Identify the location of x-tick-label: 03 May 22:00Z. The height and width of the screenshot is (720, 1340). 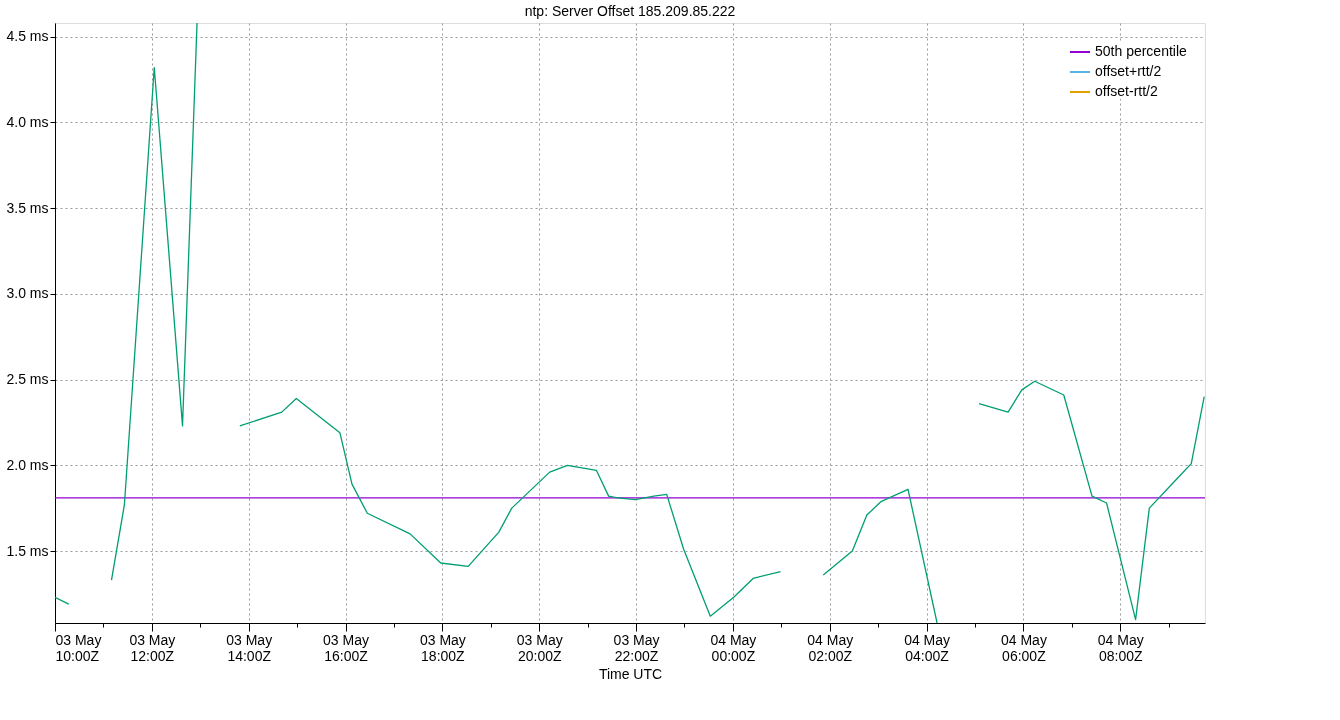
(636, 647).